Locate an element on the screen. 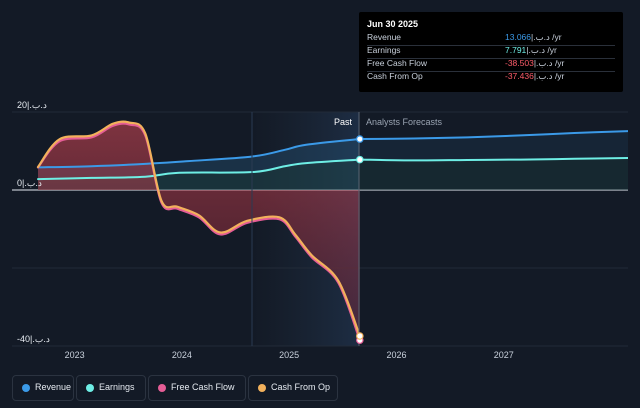 This screenshot has height=408, width=640. x-tick-label: 2025 is located at coordinates (289, 355).